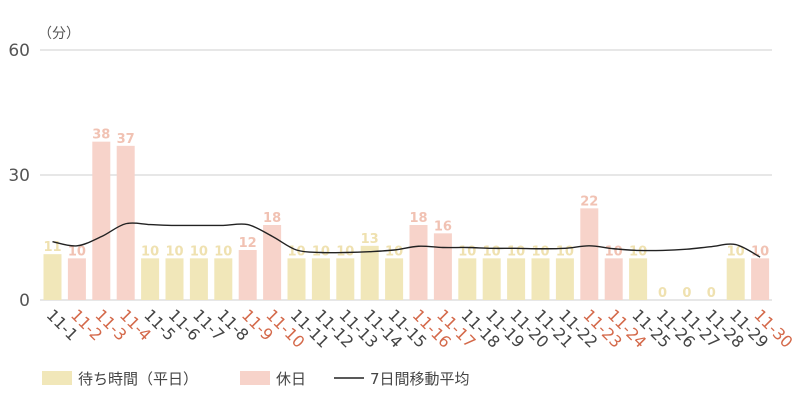 The image size is (800, 400). I want to click on data-label-11-8: 10, so click(223, 251).